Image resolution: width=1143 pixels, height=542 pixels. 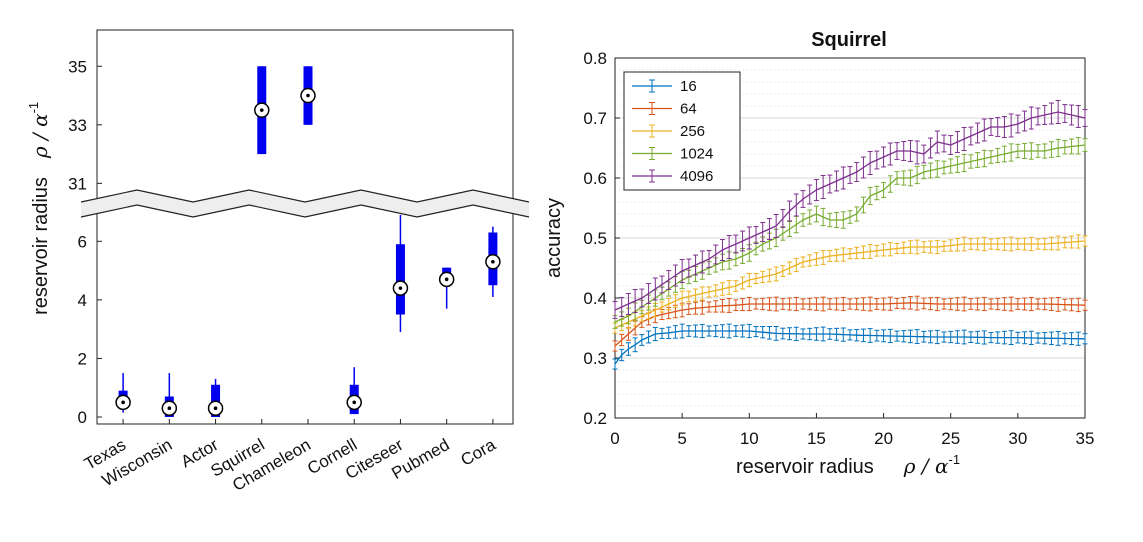 I want to click on box-median-dot-actor, so click(x=215, y=408).